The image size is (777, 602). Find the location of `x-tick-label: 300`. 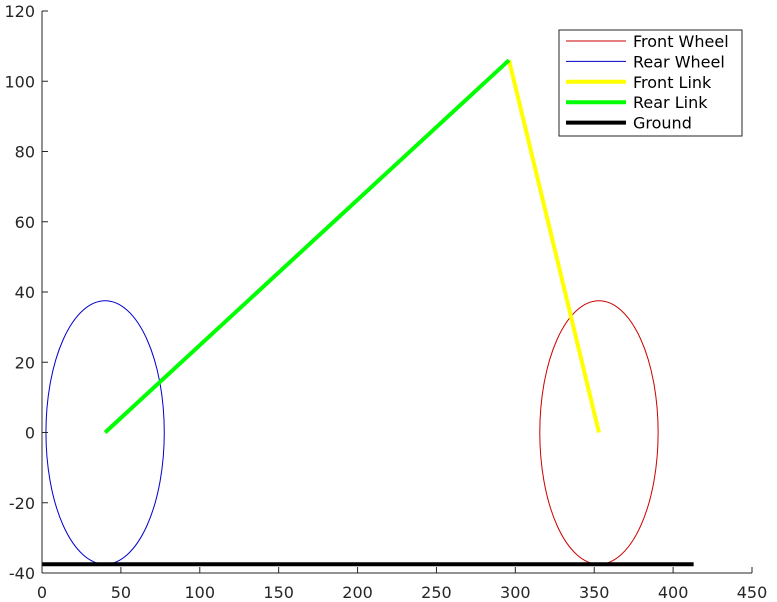

x-tick-label: 300 is located at coordinates (515, 592).